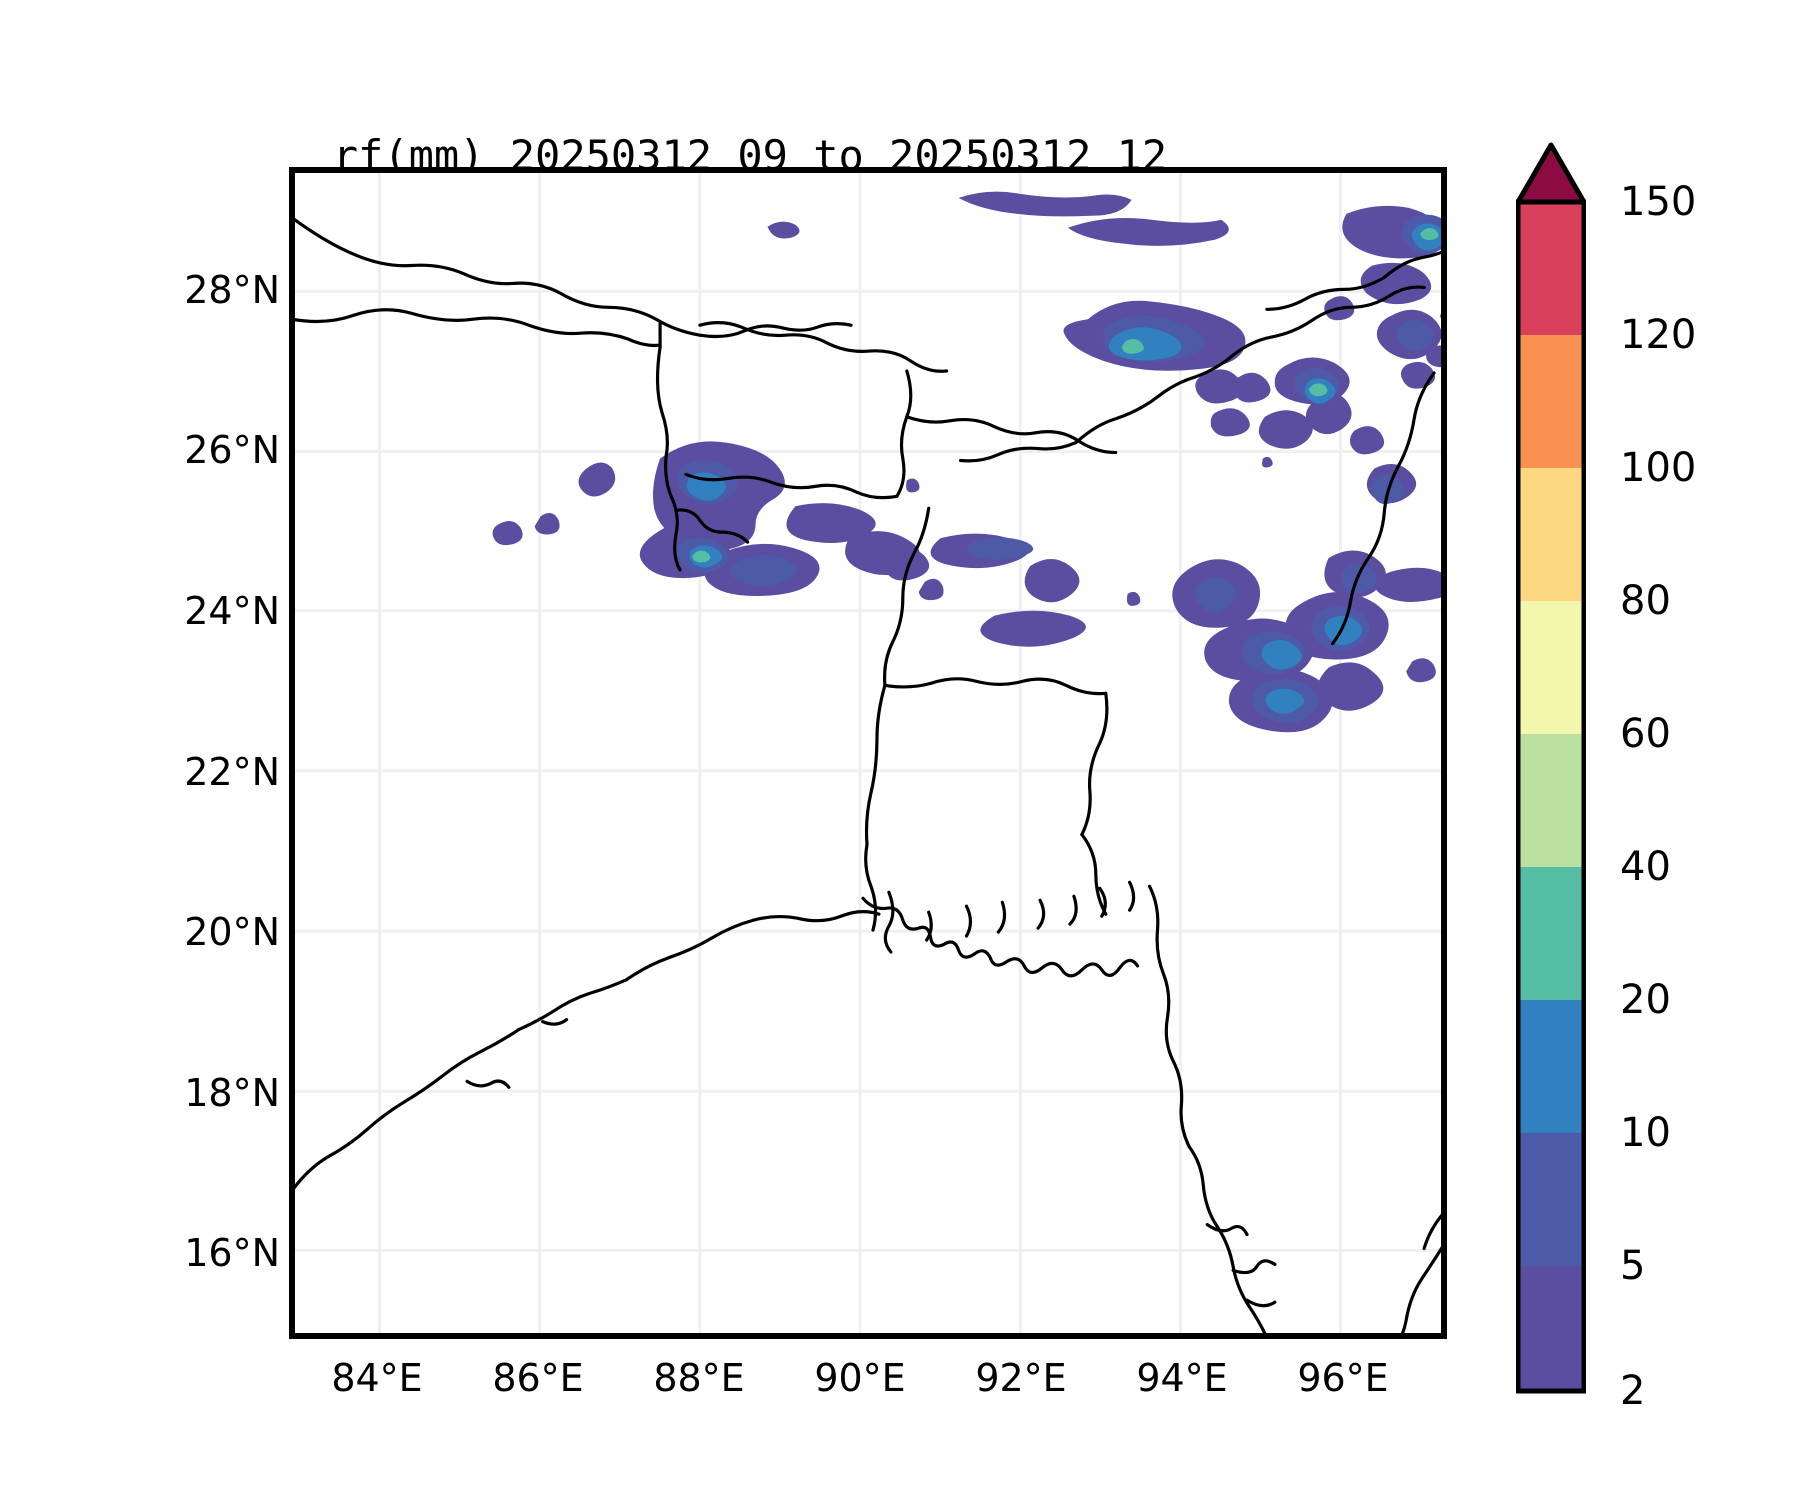 This screenshot has height=1500, width=1800. What do you see at coordinates (1658, 335) in the screenshot?
I see `colorbar-tick-120: 120` at bounding box center [1658, 335].